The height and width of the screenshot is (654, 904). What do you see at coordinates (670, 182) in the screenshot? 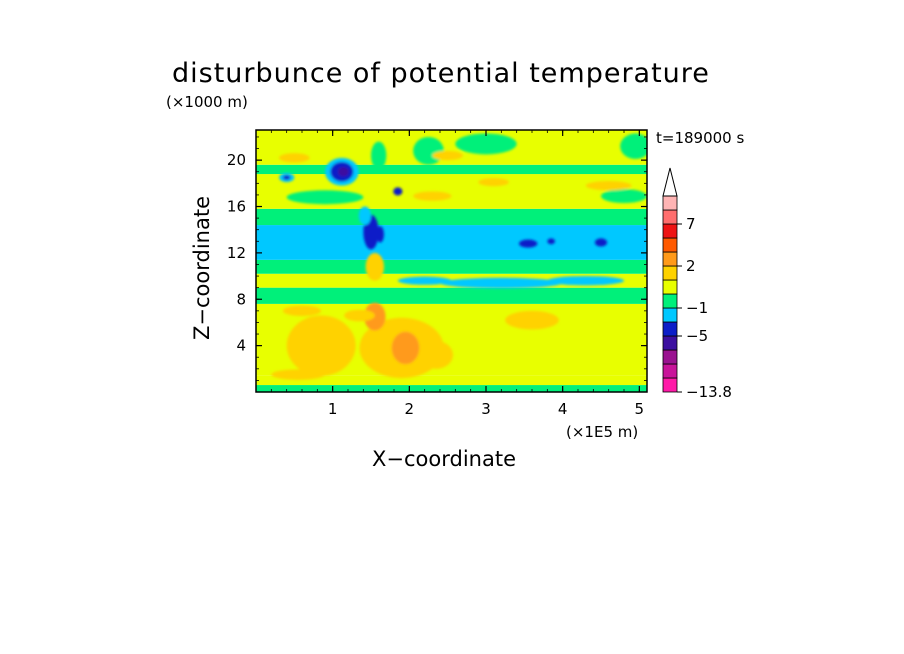
I see `colorbar-max-arrow` at bounding box center [670, 182].